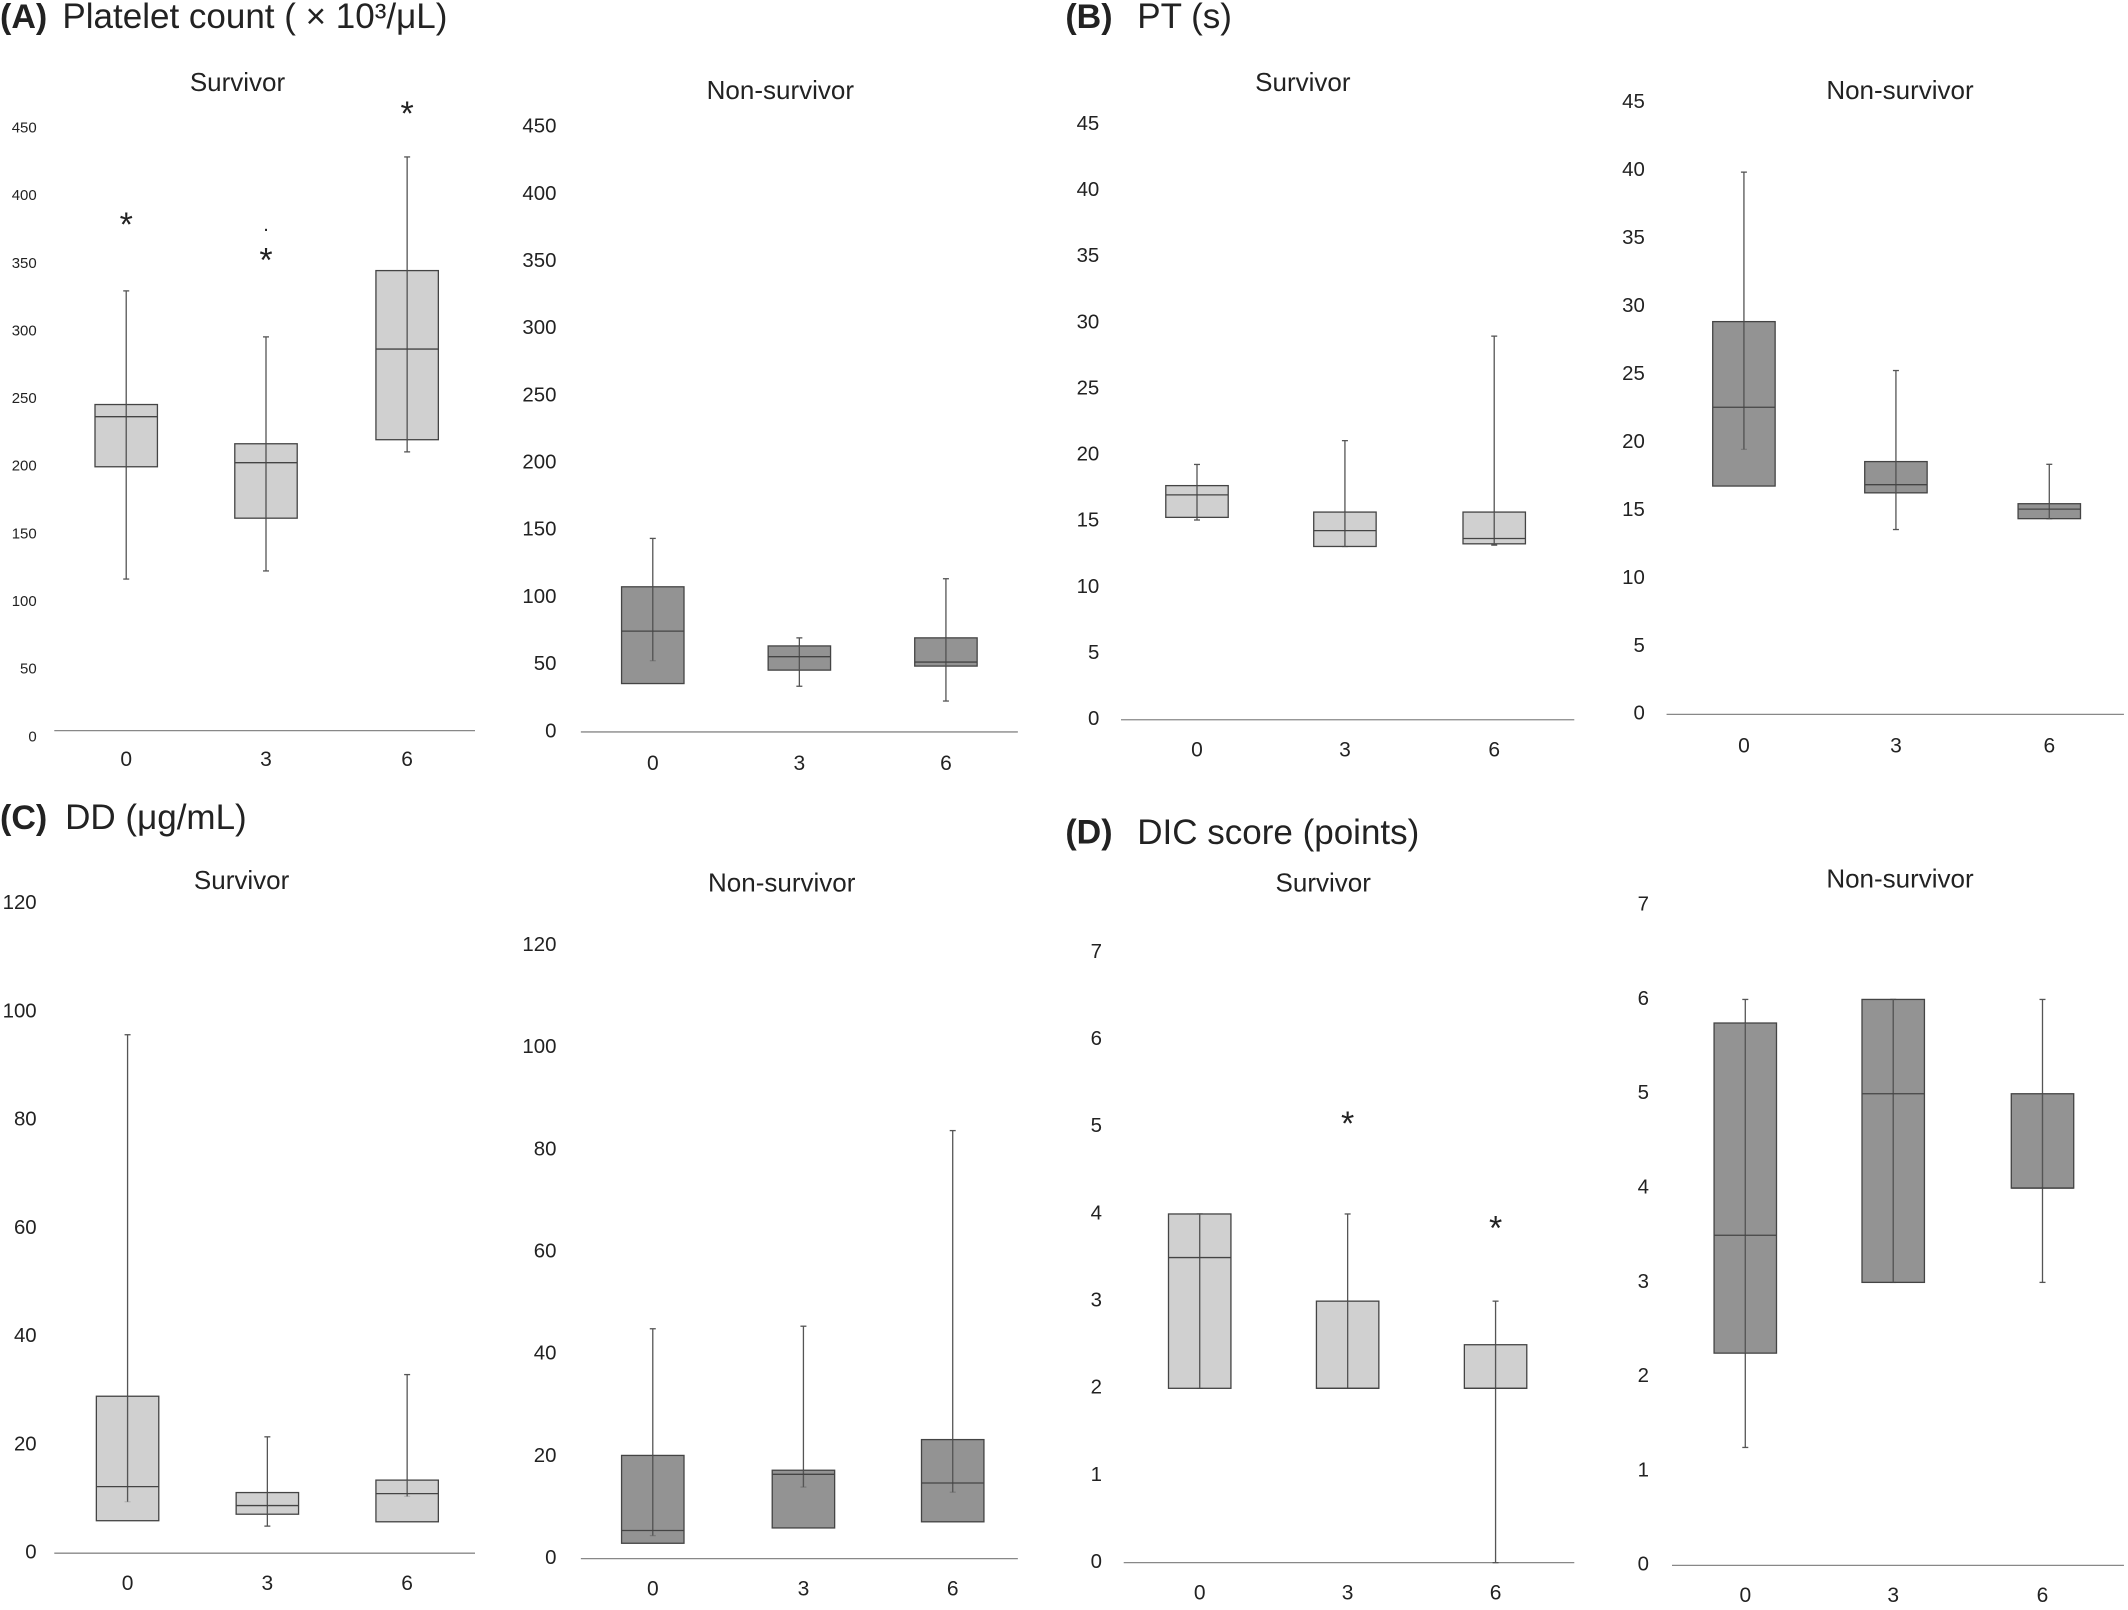 The height and width of the screenshot is (1610, 2128). Describe the element at coordinates (254, 18) in the screenshot. I see `panel-title: Platelet count ( × 10³/μL)` at that location.